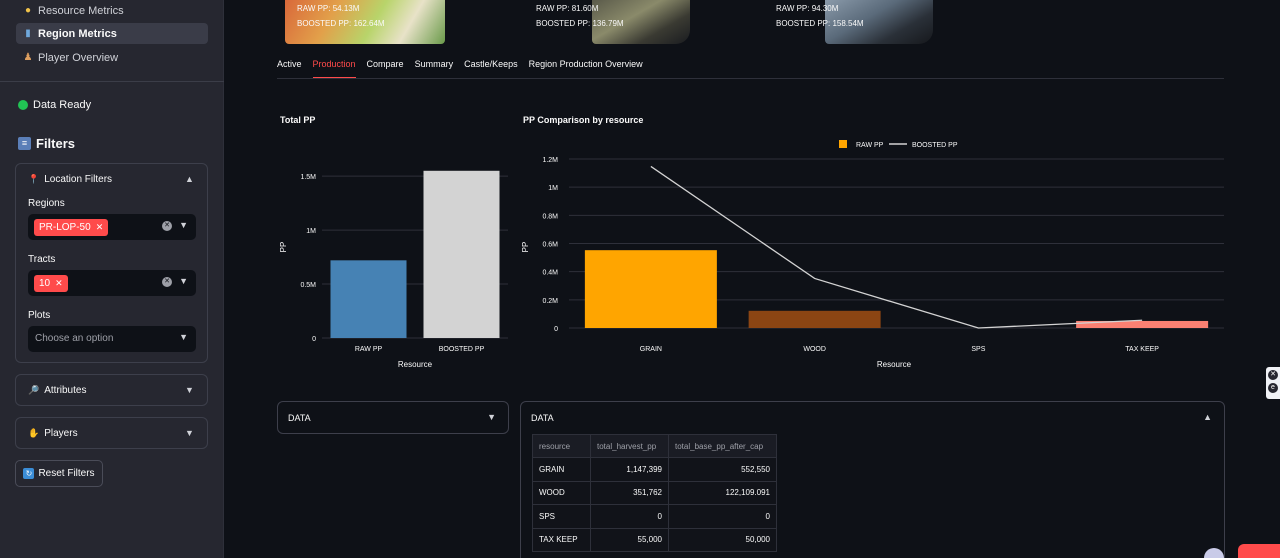  Describe the element at coordinates (561, 492) in the screenshot. I see `table-cell: WOOD` at that location.